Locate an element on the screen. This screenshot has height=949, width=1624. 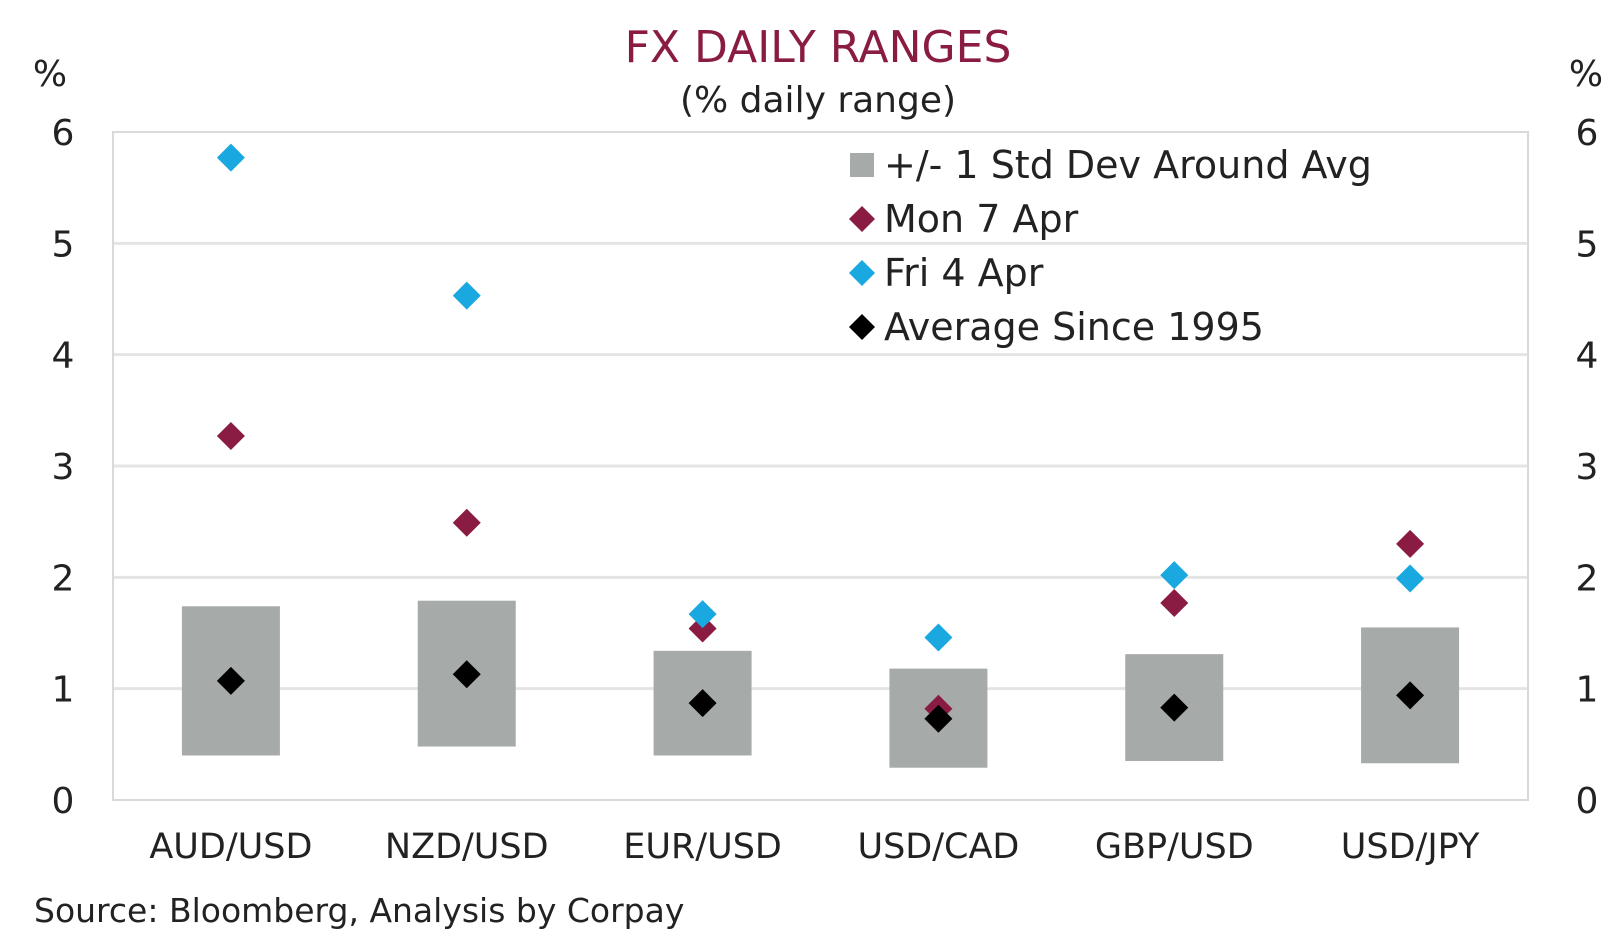
y-tick-label-right: 0 is located at coordinates (1587, 801).